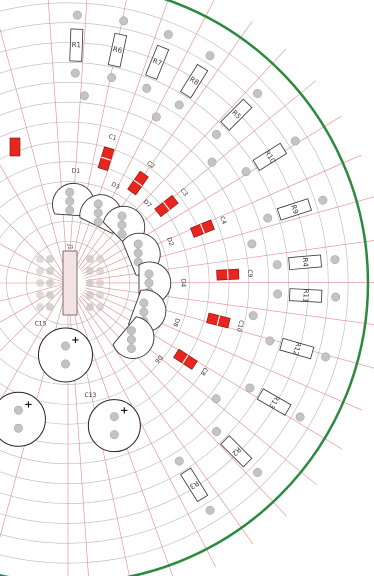 The image size is (374, 576). I want to click on electrolytic-outline, so click(114, 426).